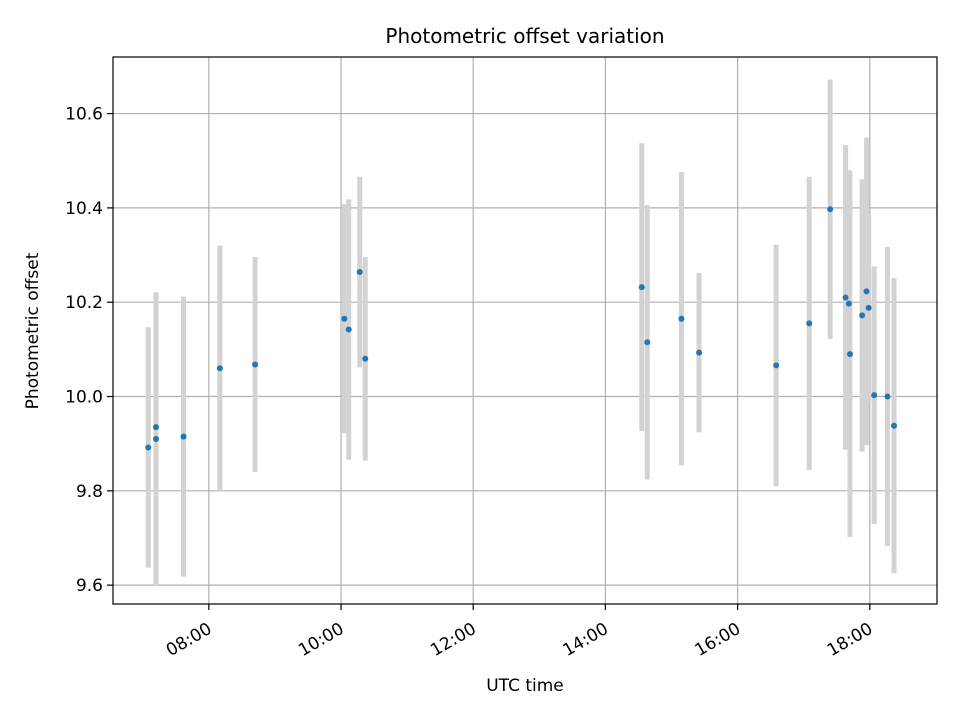 The height and width of the screenshot is (720, 960). Describe the element at coordinates (525, 686) in the screenshot. I see `x-axis-label: UTC time` at that location.